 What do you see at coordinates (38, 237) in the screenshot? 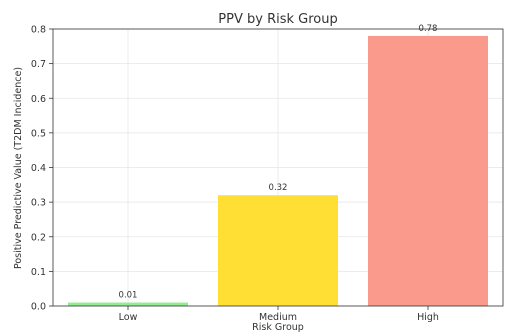
I see `y-tick-label: 0.2` at bounding box center [38, 237].